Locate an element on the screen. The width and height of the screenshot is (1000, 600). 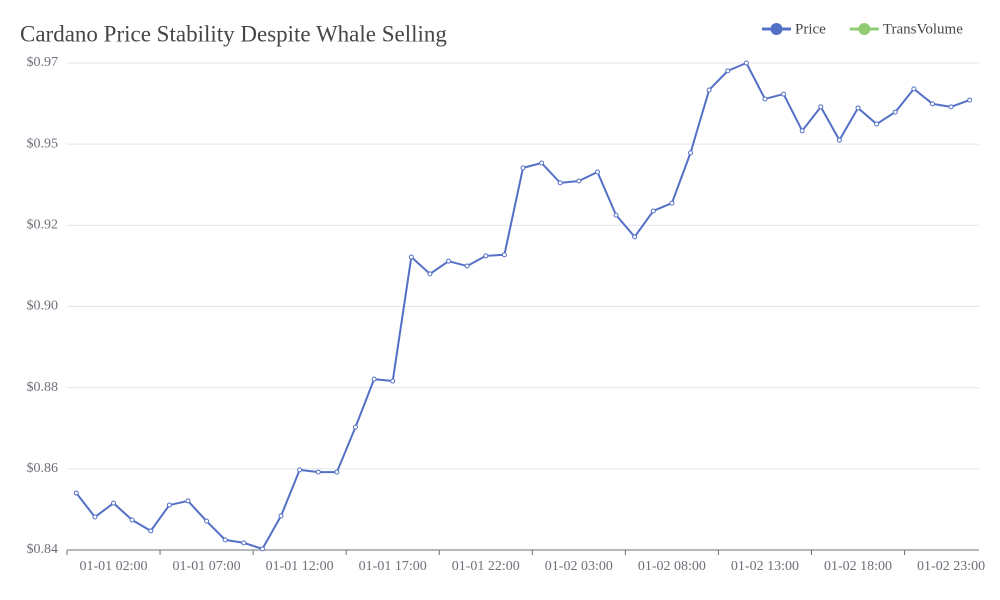
x-tick-label: 01-02 18:00 is located at coordinates (858, 566).